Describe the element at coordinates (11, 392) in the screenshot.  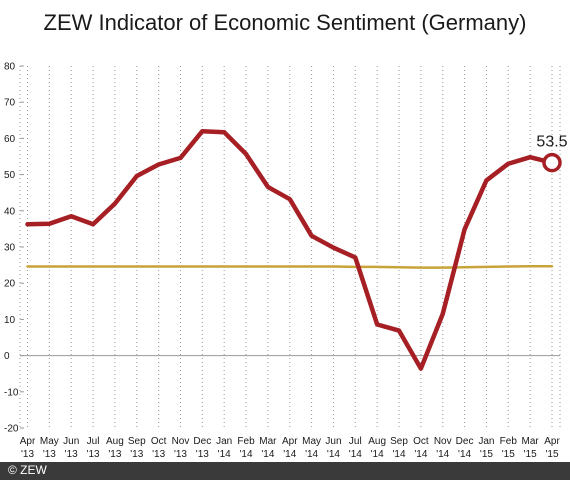
I see `y-tick-label: -10` at that location.